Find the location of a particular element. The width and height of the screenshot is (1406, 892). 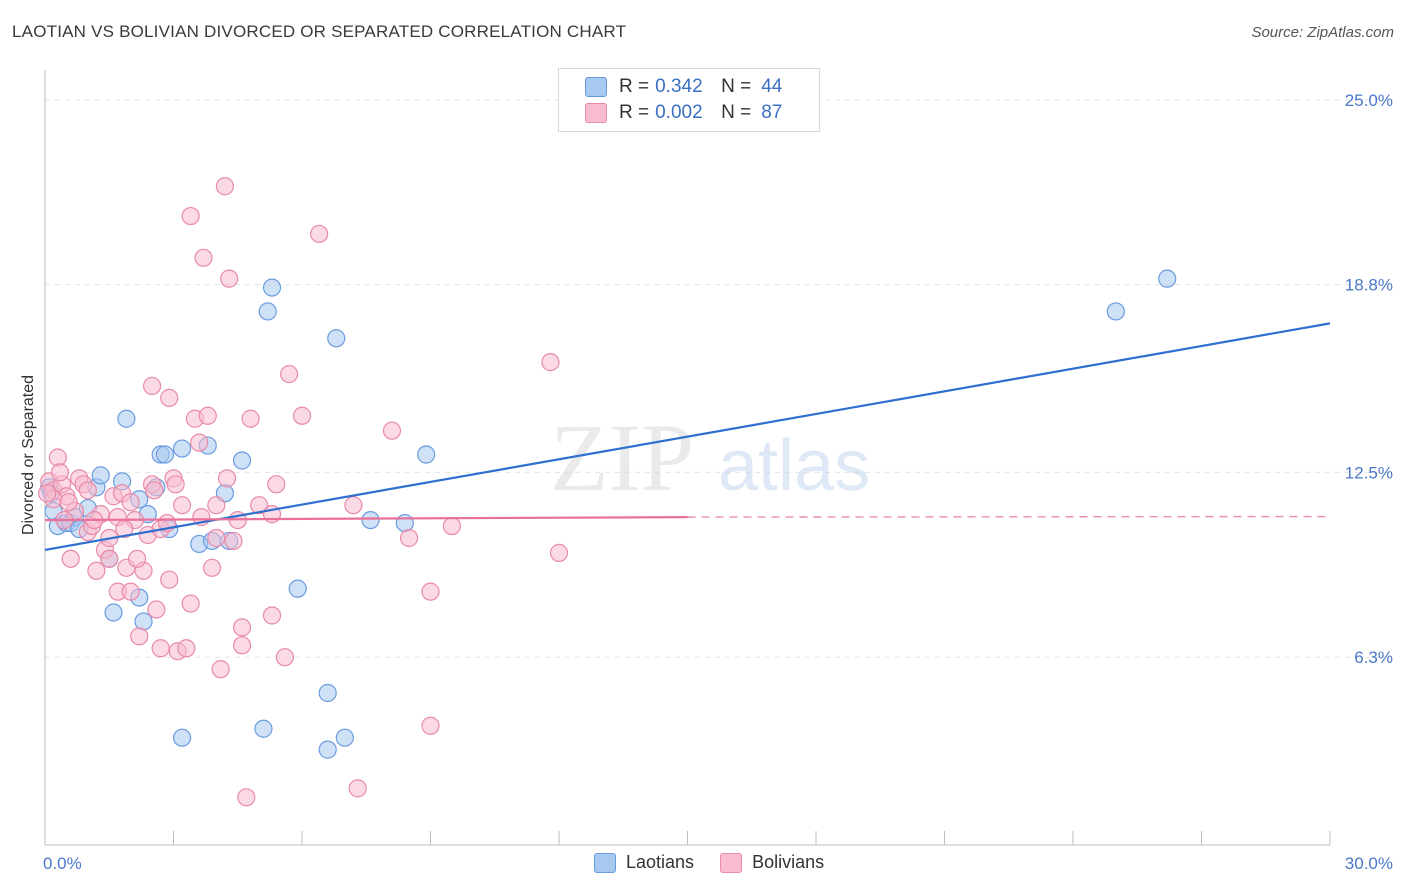

legend-label-bolivians: Bolivians is located at coordinates (788, 862).